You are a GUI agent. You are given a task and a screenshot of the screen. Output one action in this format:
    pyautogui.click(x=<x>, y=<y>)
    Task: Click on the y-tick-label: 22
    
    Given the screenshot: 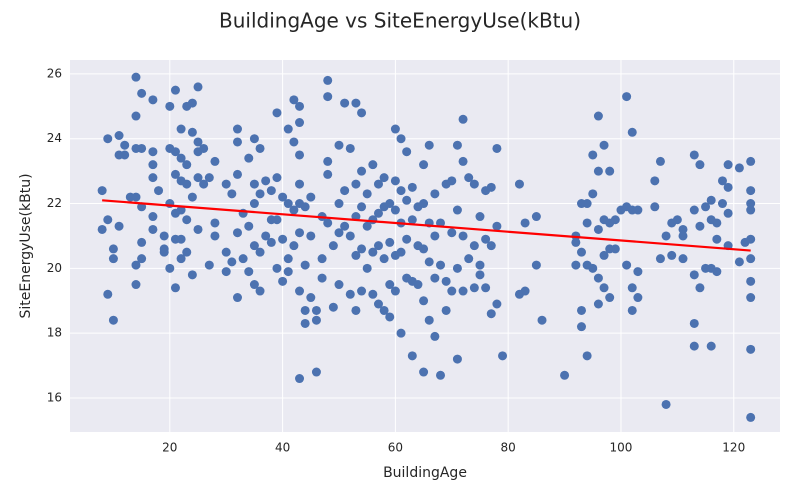 What is the action you would take?
    pyautogui.click(x=54, y=203)
    